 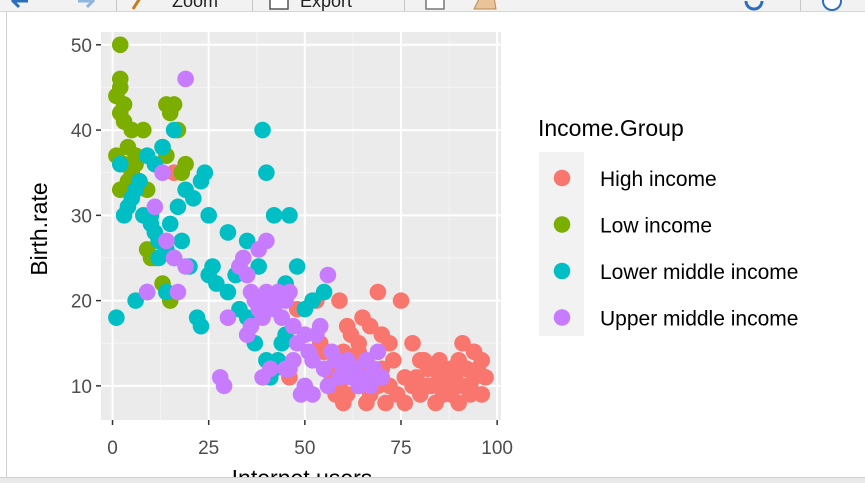 What do you see at coordinates (279, 5) in the screenshot?
I see `export-icon` at bounding box center [279, 5].